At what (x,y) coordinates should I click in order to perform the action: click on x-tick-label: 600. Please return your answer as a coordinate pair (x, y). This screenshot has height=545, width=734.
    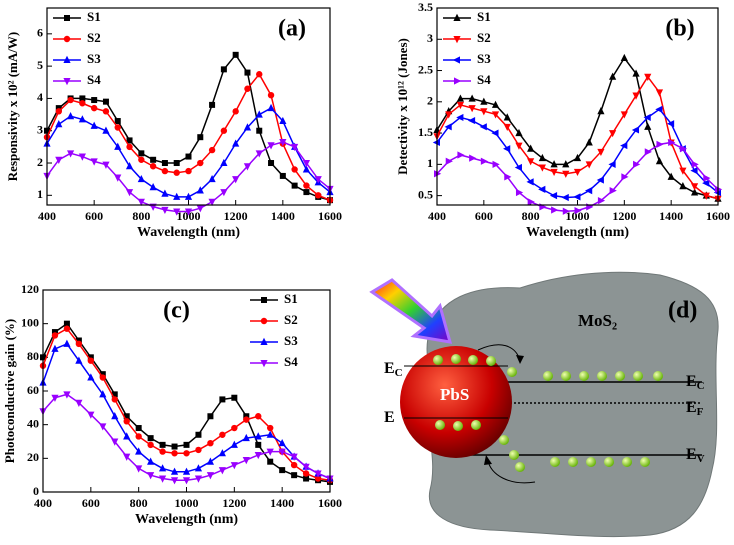
    Looking at the image, I should click on (484, 216).